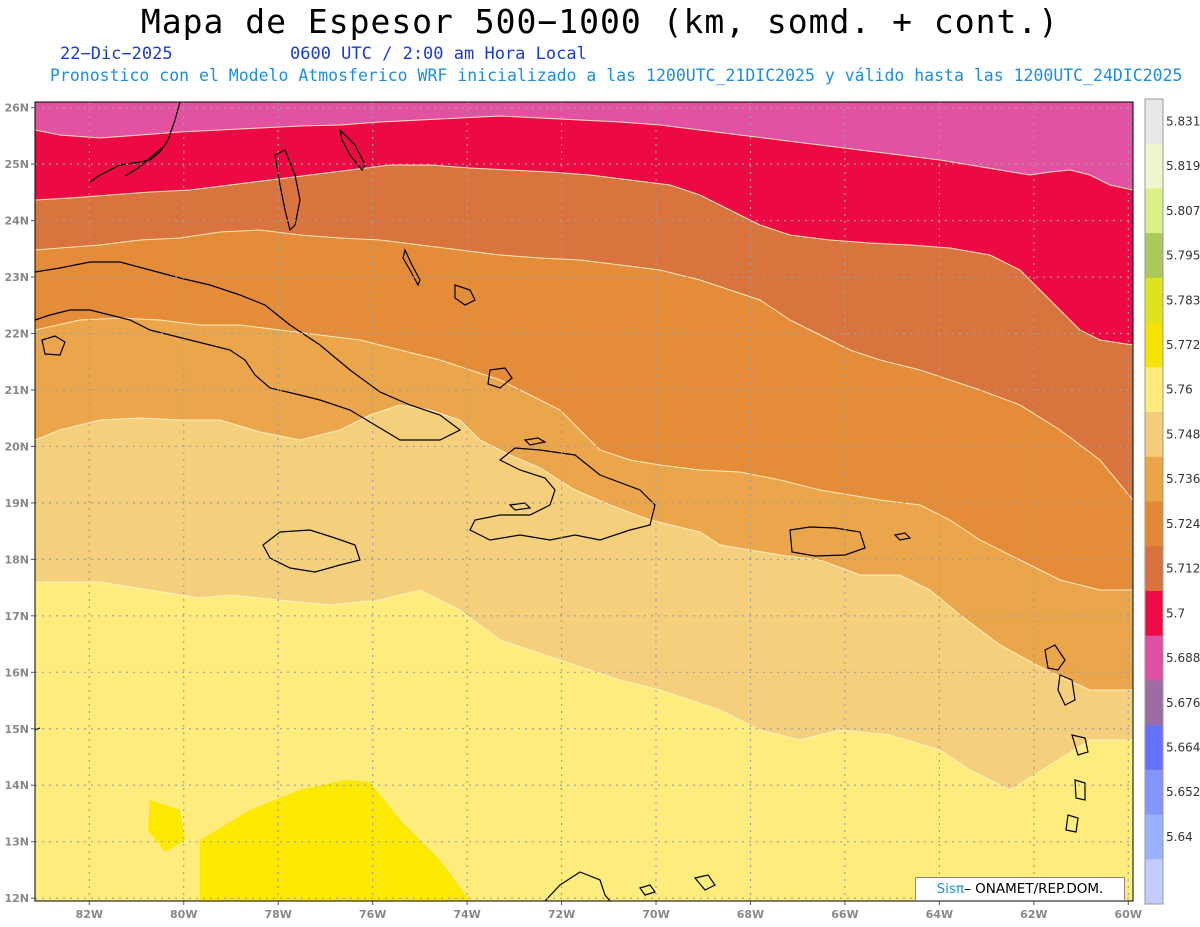 This screenshot has width=1200, height=927. Describe the element at coordinates (465, 295) in the screenshot. I see `bahamas-inagua` at that location.